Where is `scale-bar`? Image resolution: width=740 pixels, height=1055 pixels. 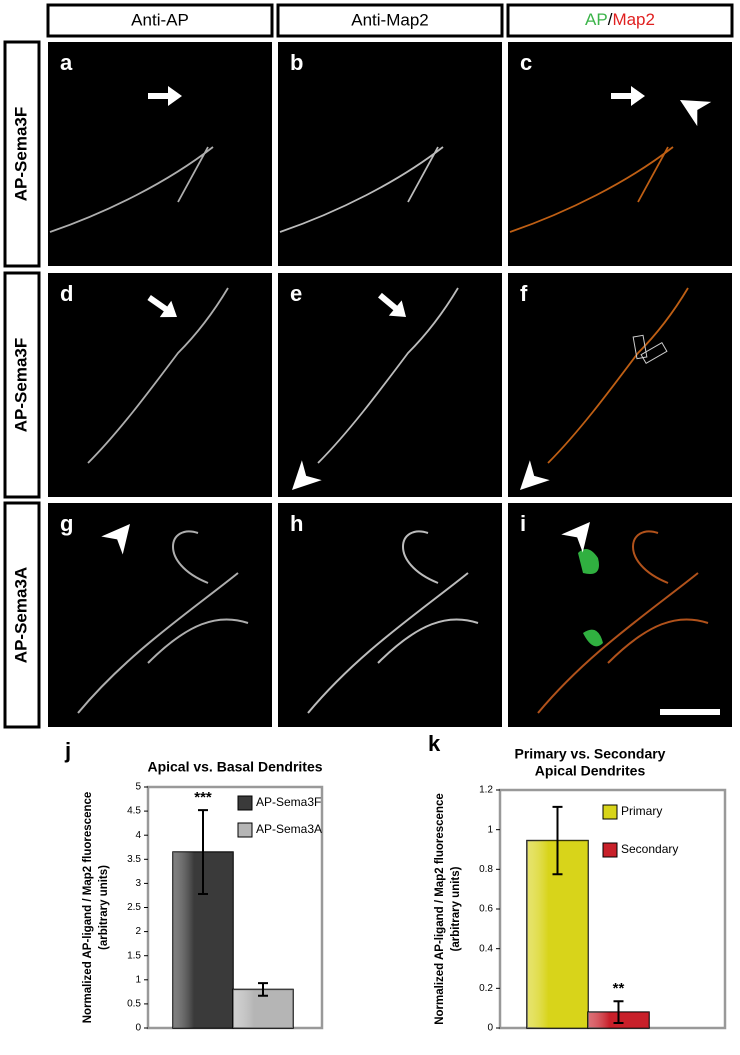 scale-bar is located at coordinates (690, 712).